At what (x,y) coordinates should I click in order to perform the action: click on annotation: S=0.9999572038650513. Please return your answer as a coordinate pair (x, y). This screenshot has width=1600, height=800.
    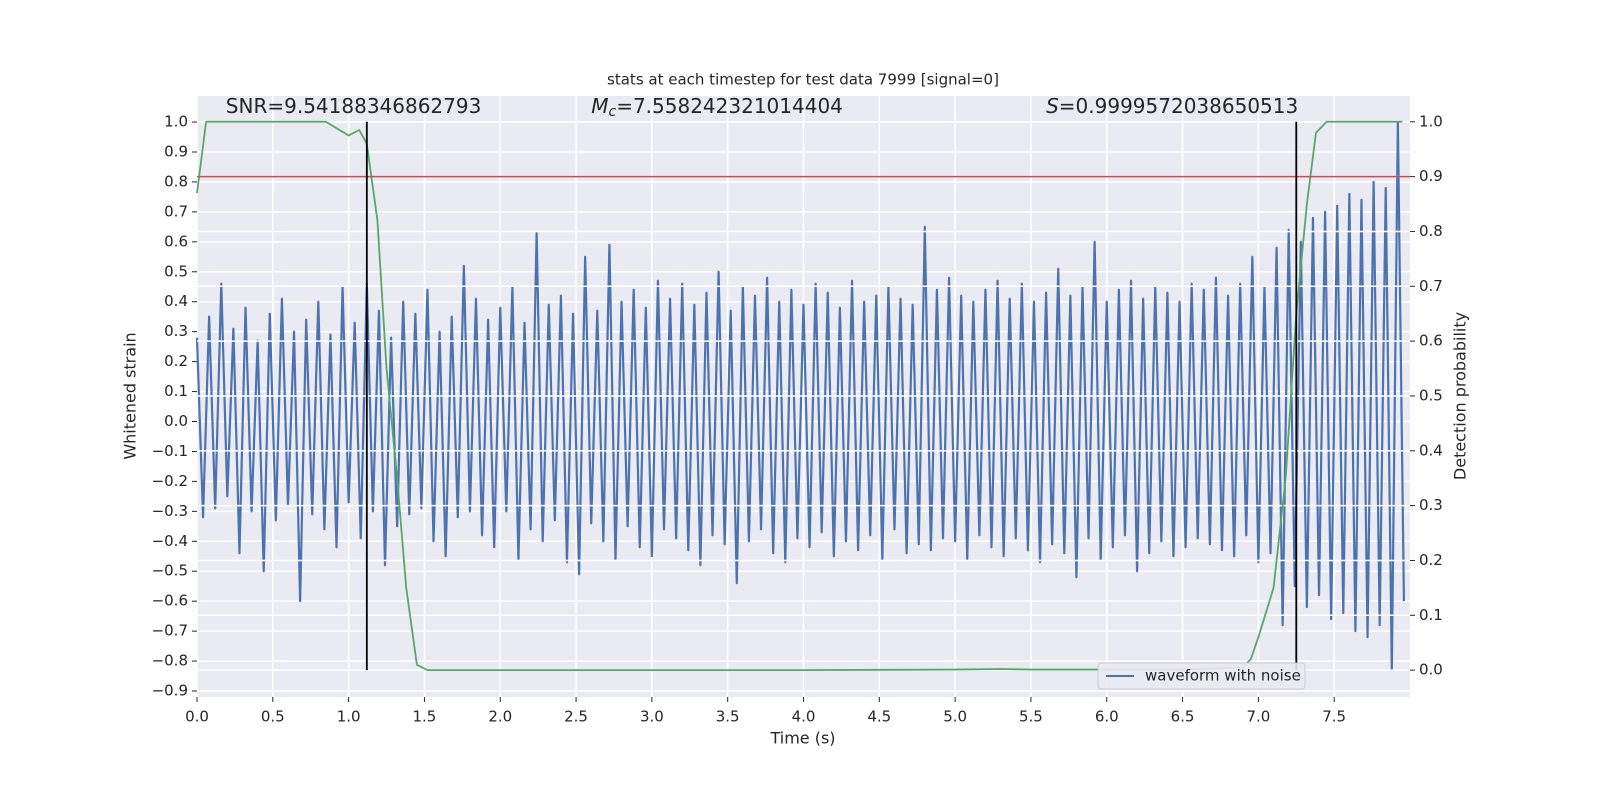
    Looking at the image, I should click on (1172, 106).